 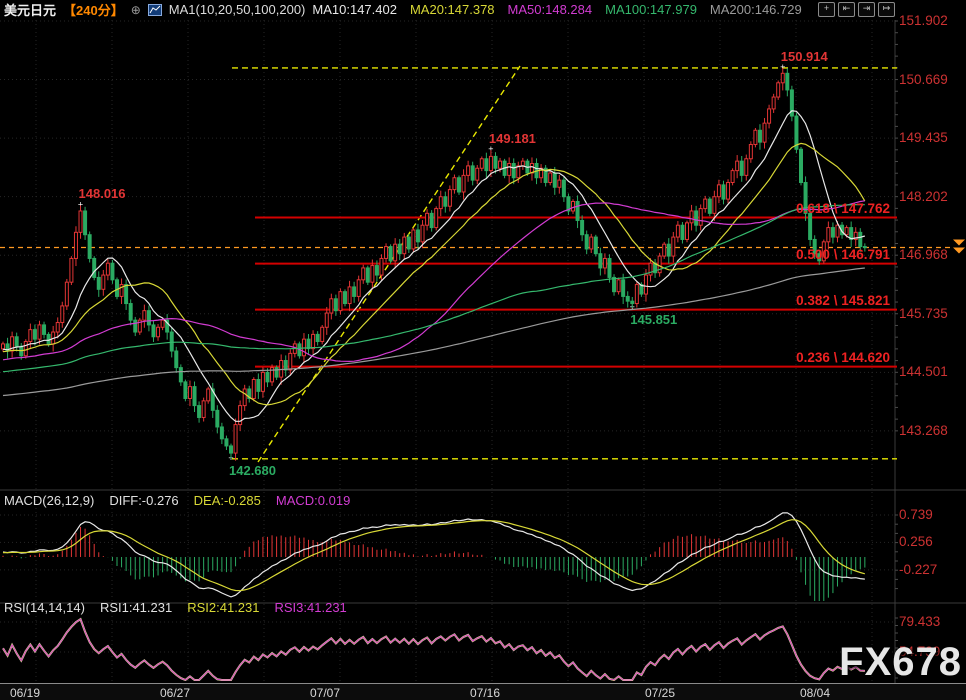 I want to click on macd-panel, so click(x=434, y=556).